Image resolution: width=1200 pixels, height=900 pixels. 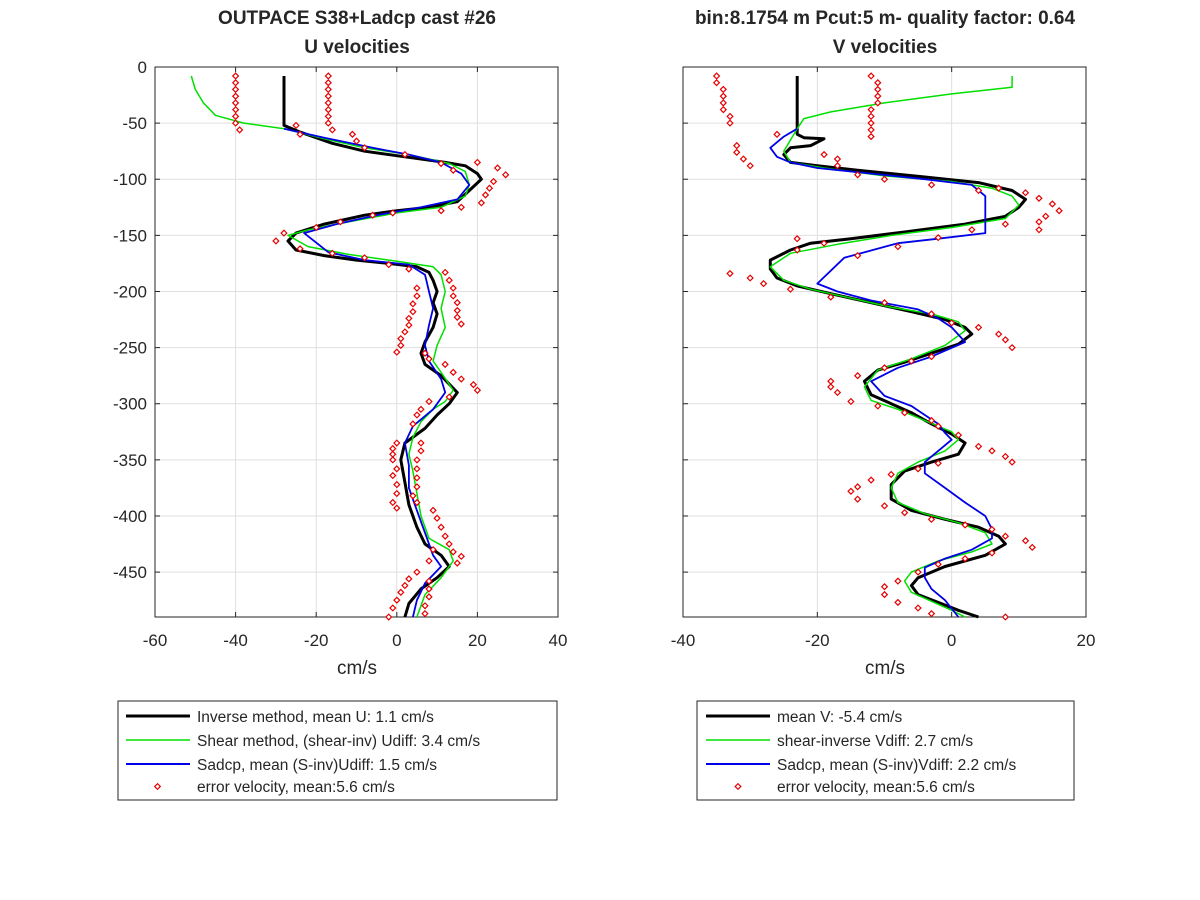 I want to click on v-x-tick-label--20: -20, so click(x=817, y=640).